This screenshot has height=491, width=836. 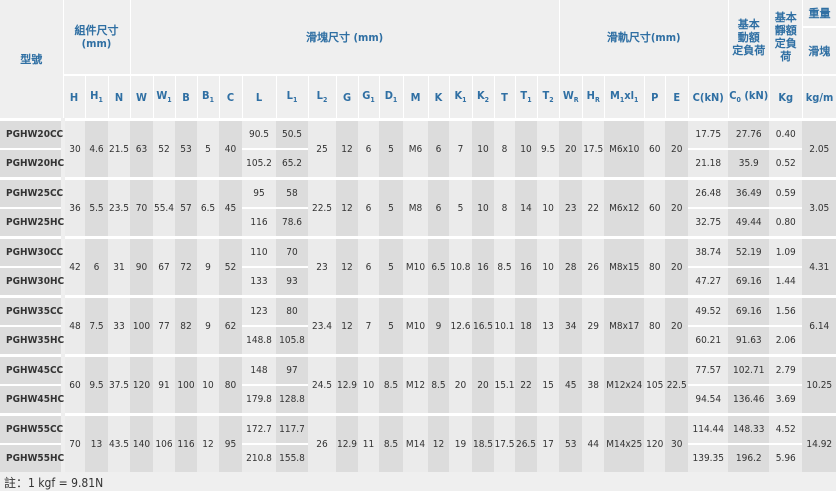 I want to click on table-cell: 21.5, so click(x=119, y=148).